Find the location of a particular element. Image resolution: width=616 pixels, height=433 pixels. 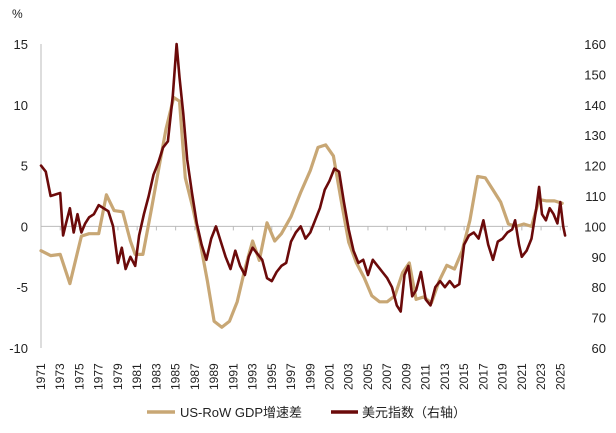

x-tick-label: 2023 is located at coordinates (541, 376).